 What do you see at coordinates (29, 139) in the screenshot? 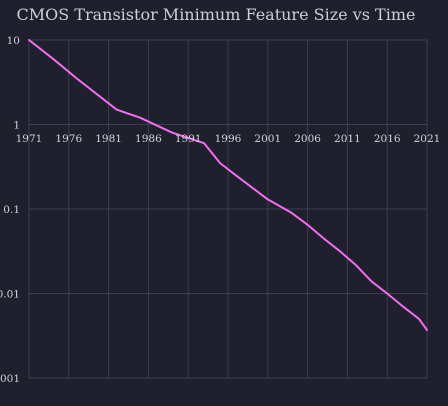
I see `x-tick-label: 1971` at bounding box center [29, 139].